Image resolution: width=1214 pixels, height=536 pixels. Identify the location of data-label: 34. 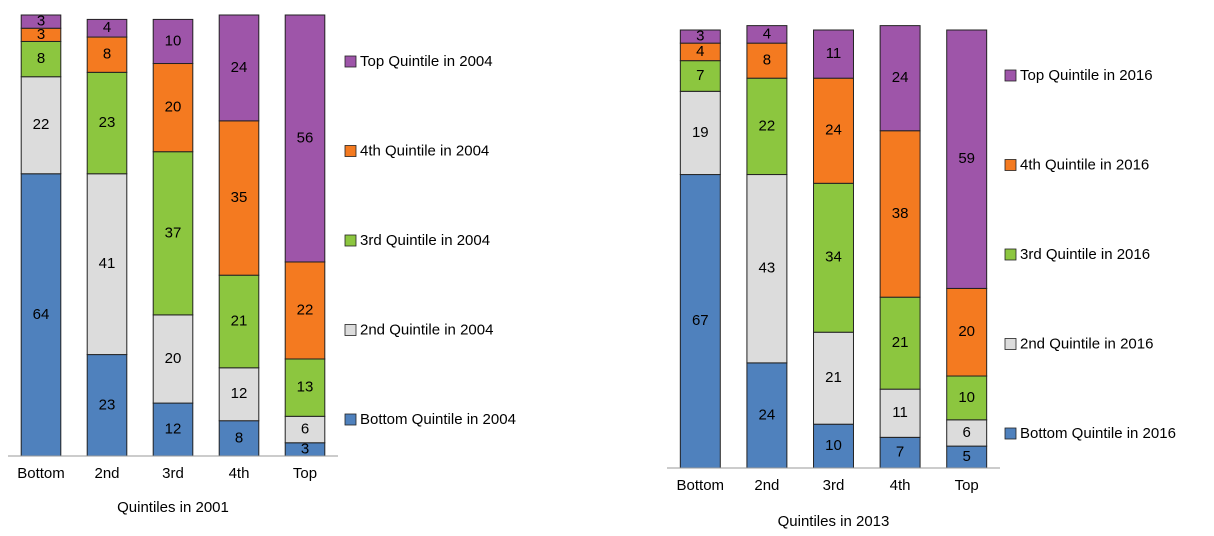
(833, 257).